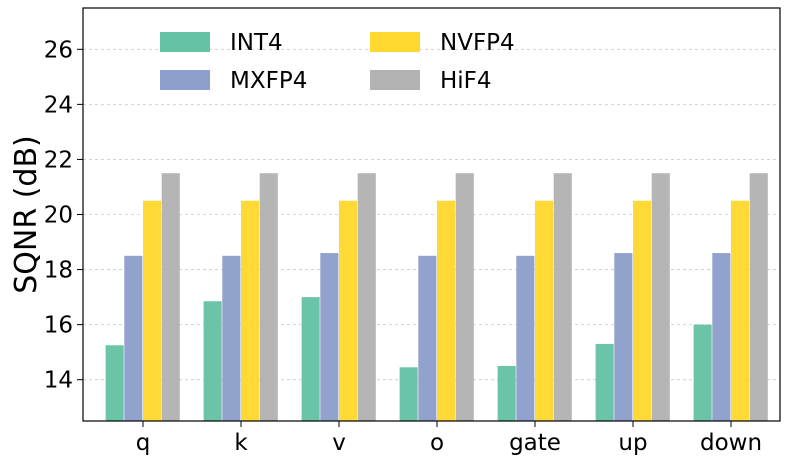 This screenshot has height=460, width=793. Describe the element at coordinates (740, 310) in the screenshot. I see `bar-nvfp4-down` at that location.